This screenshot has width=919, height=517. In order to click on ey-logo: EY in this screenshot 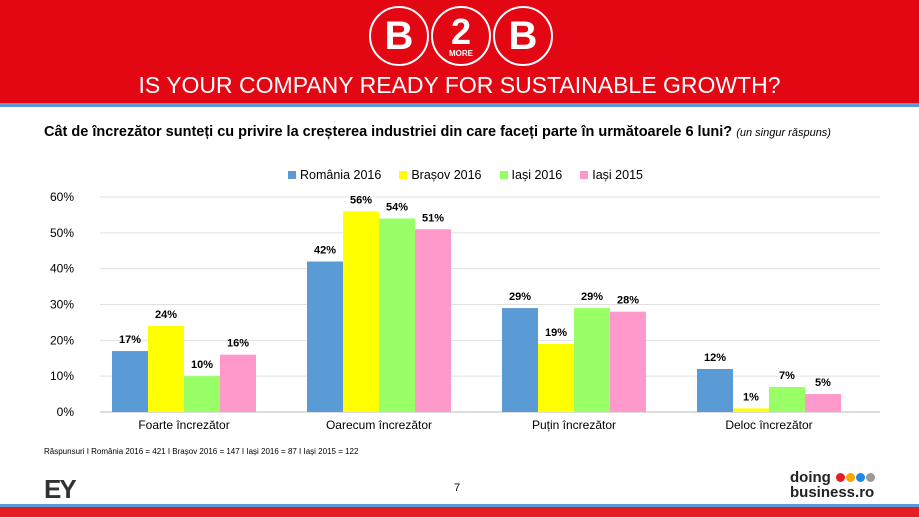, I will do `click(60, 489)`.